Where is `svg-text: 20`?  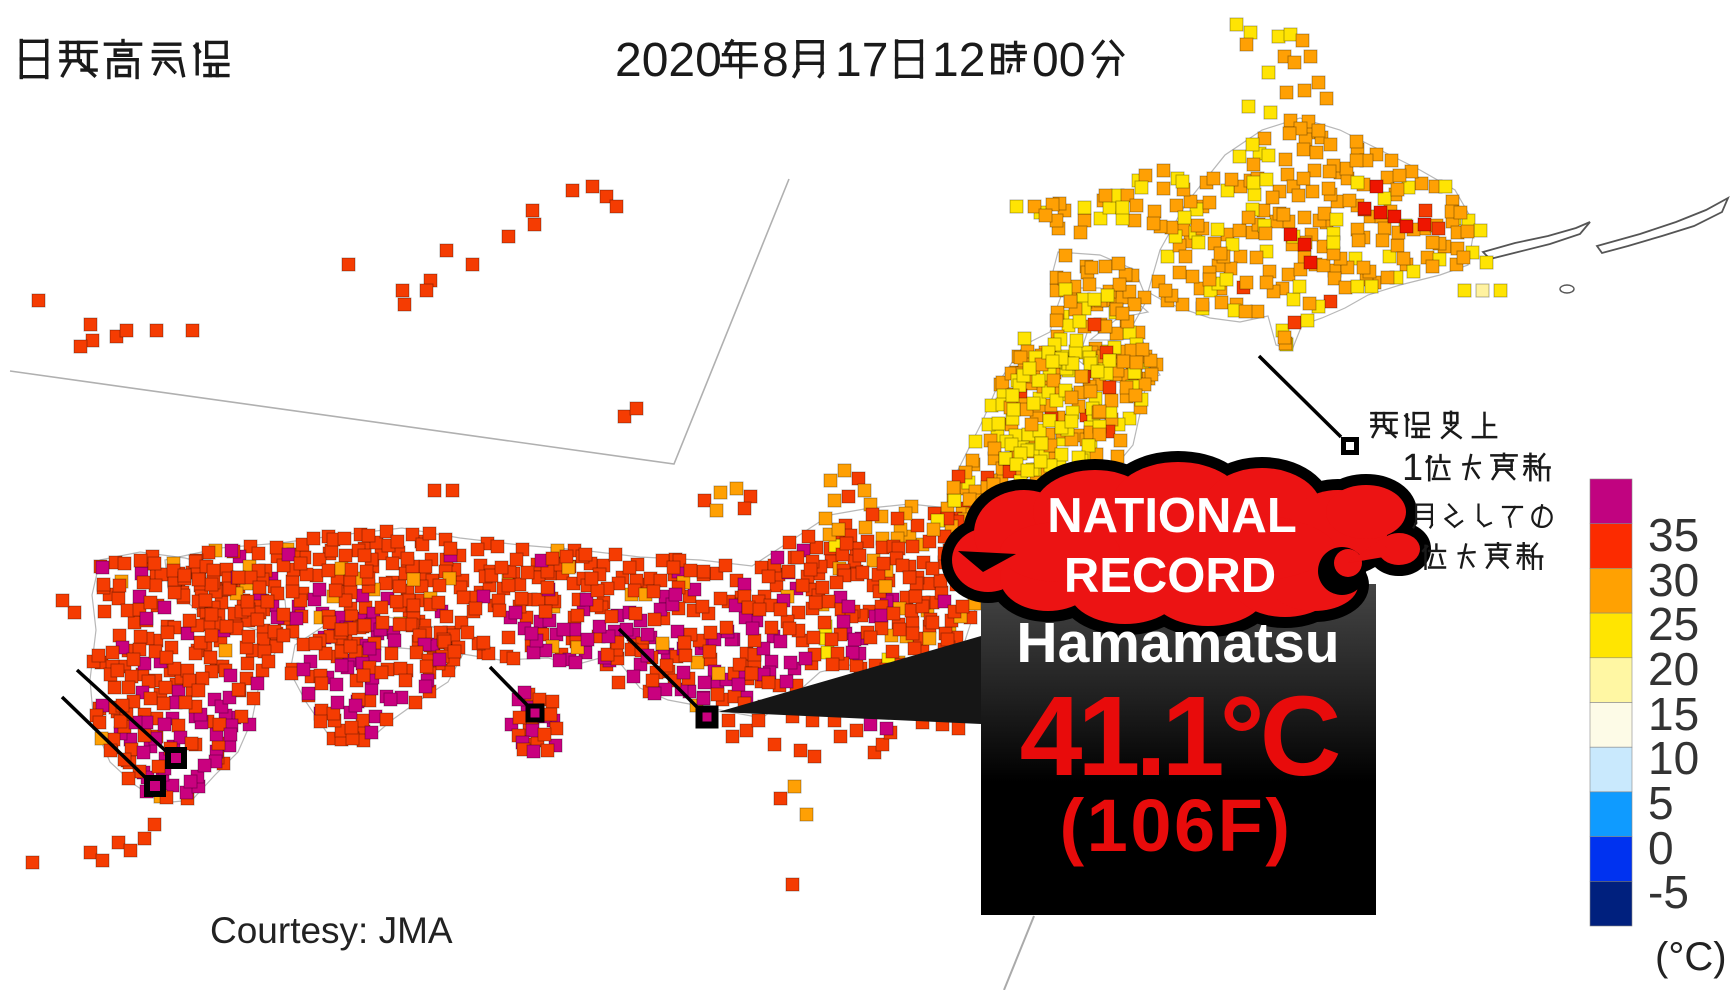 svg-text: 20 is located at coordinates (1673, 669).